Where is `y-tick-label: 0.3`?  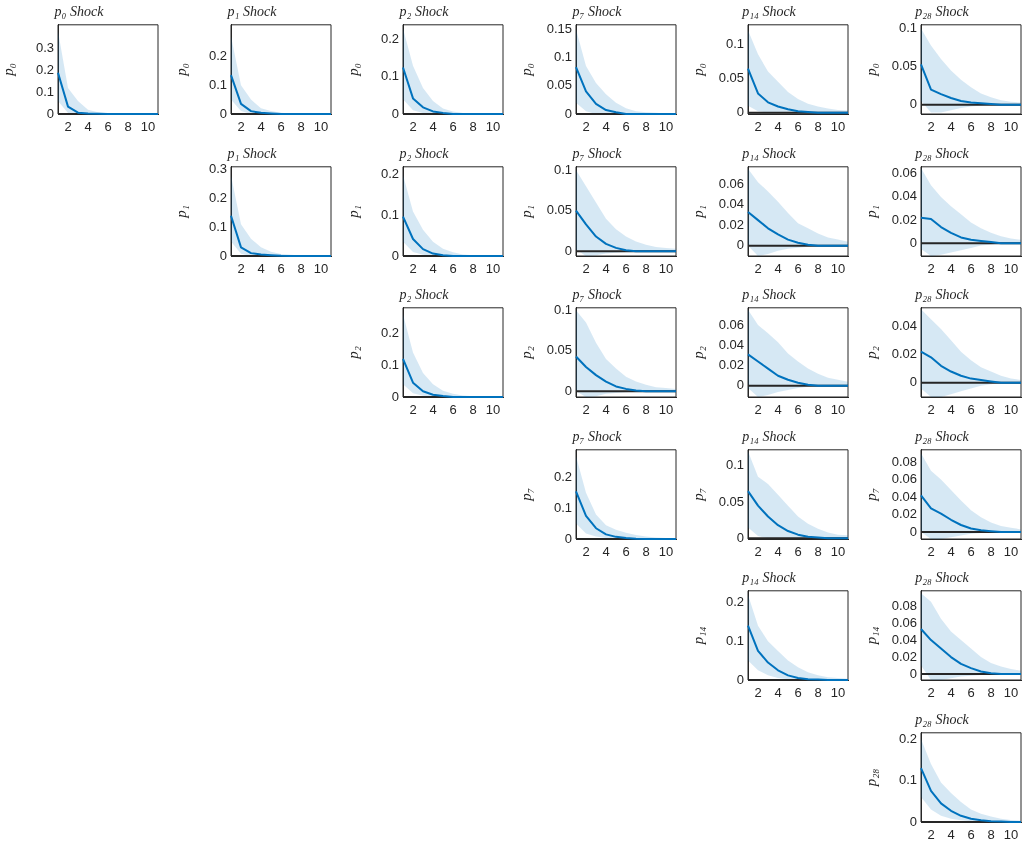
y-tick-label: 0.3 is located at coordinates (44, 48).